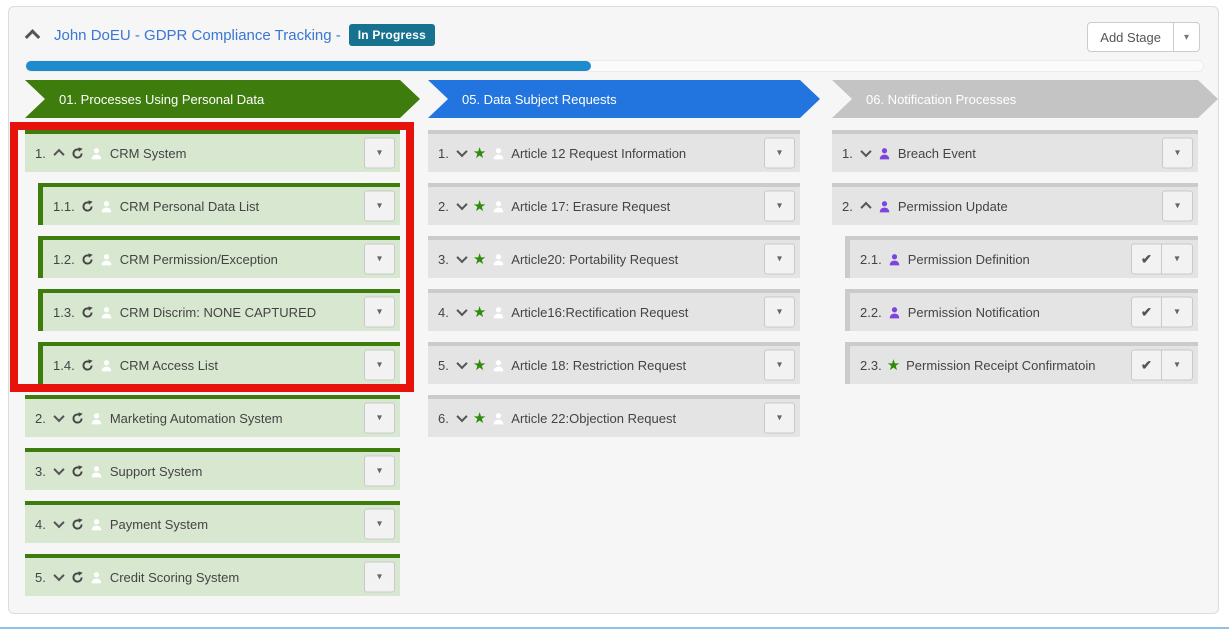  I want to click on stage-06-header: 06. Notification Processes, so click(1025, 99).